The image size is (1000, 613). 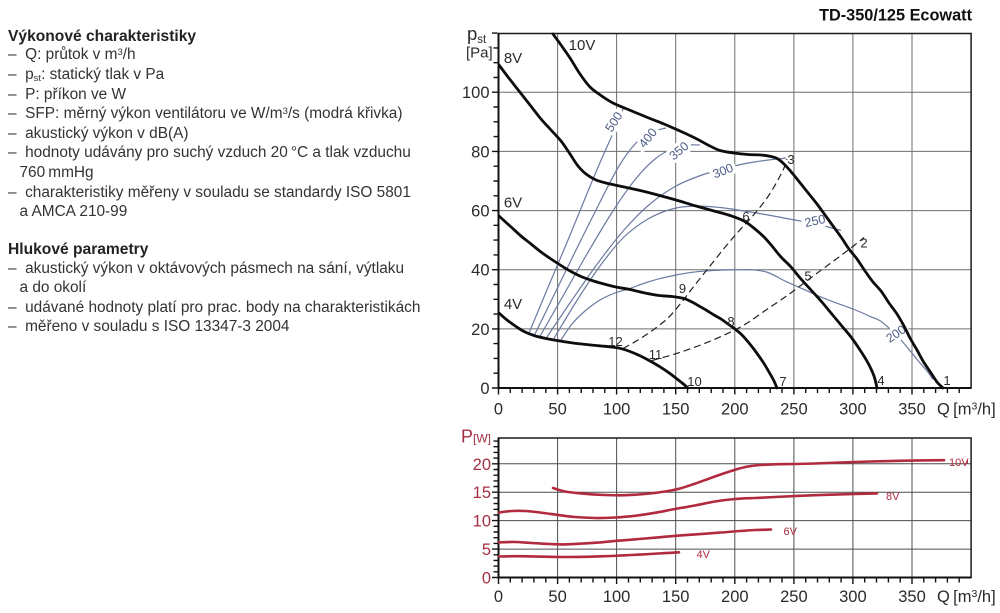 What do you see at coordinates (782, 381) in the screenshot?
I see `svg-text: 7` at bounding box center [782, 381].